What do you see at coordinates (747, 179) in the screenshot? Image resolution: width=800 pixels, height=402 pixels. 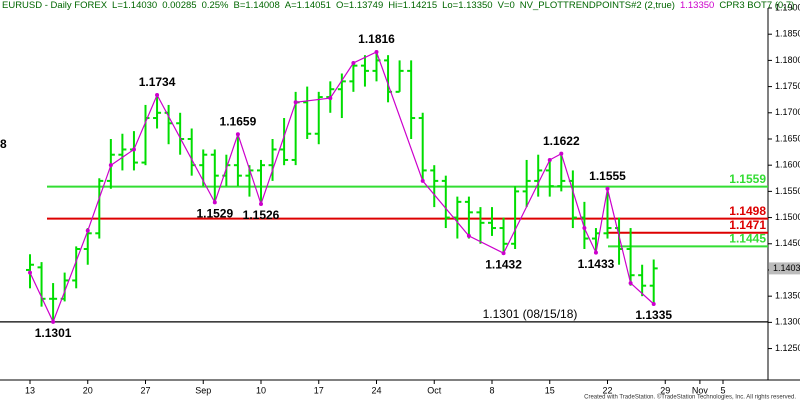 I see `level-label: 1.1559` at bounding box center [747, 179].